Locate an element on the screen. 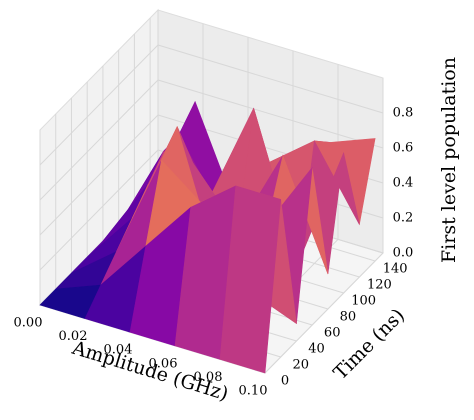 The height and width of the screenshot is (420, 474). y-tick-label: 40 is located at coordinates (316, 349).